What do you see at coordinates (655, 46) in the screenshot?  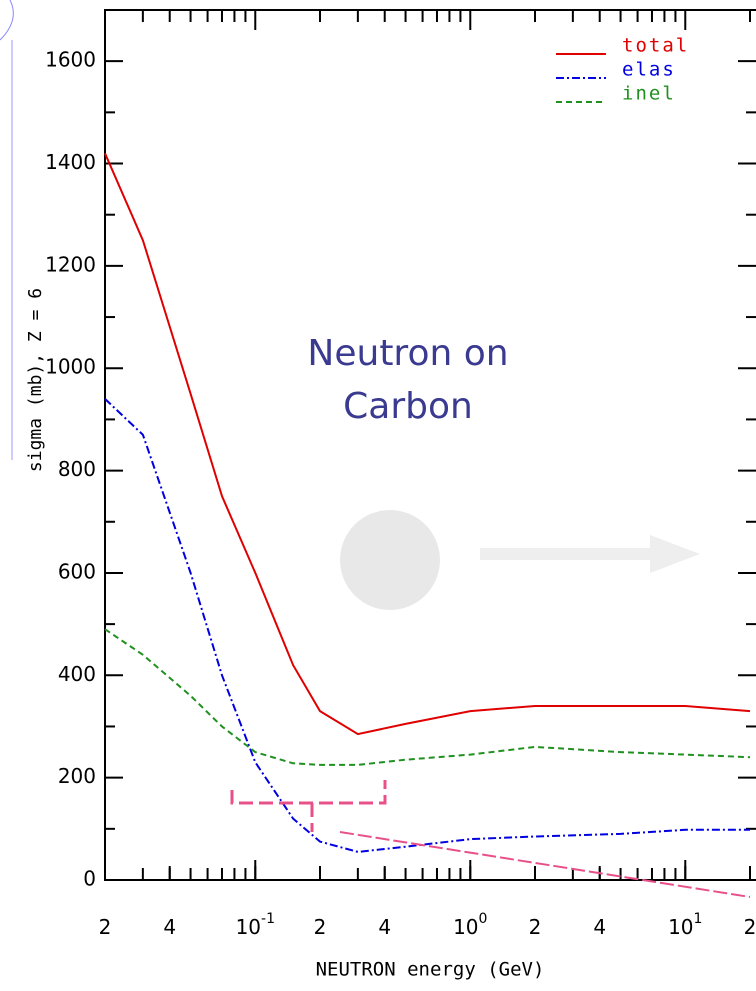 I see `legend-label: total` at bounding box center [655, 46].